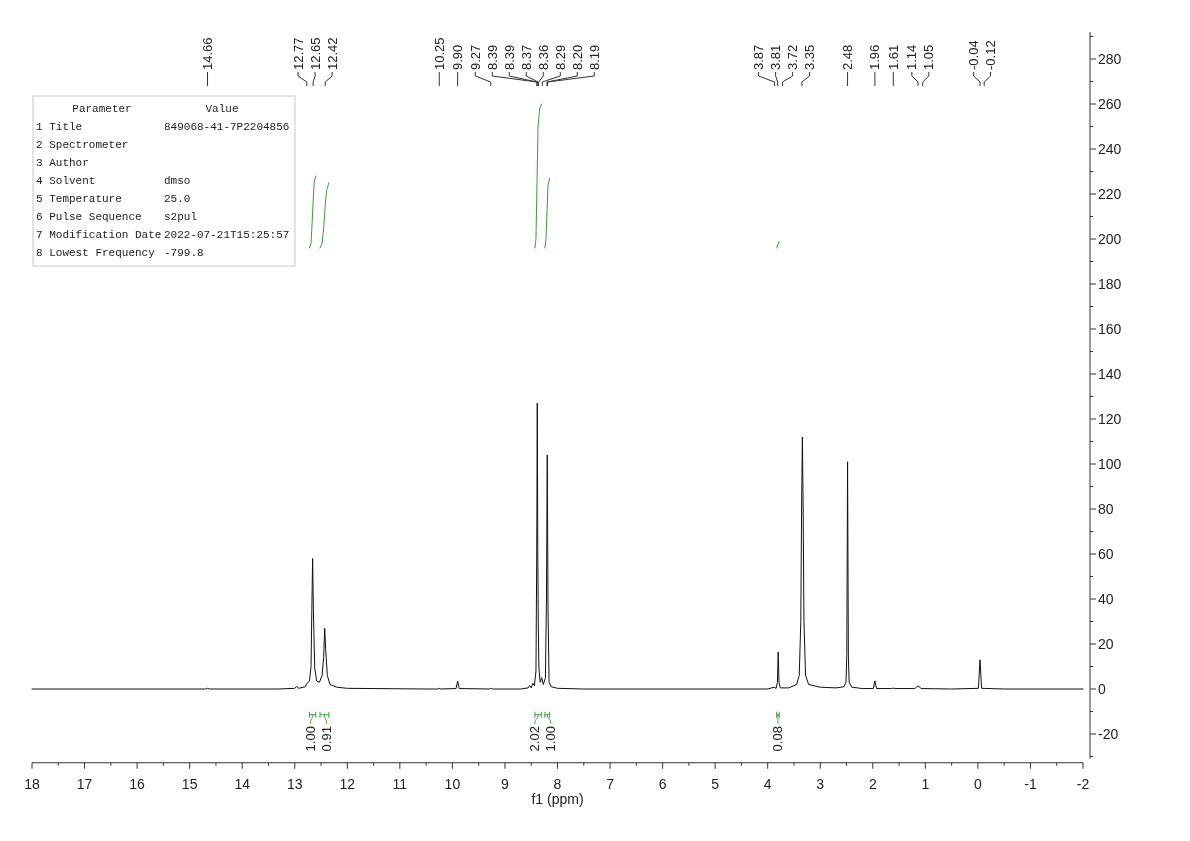 This screenshot has height=841, width=1190. I want to click on annotation: 3.35, so click(810, 57).